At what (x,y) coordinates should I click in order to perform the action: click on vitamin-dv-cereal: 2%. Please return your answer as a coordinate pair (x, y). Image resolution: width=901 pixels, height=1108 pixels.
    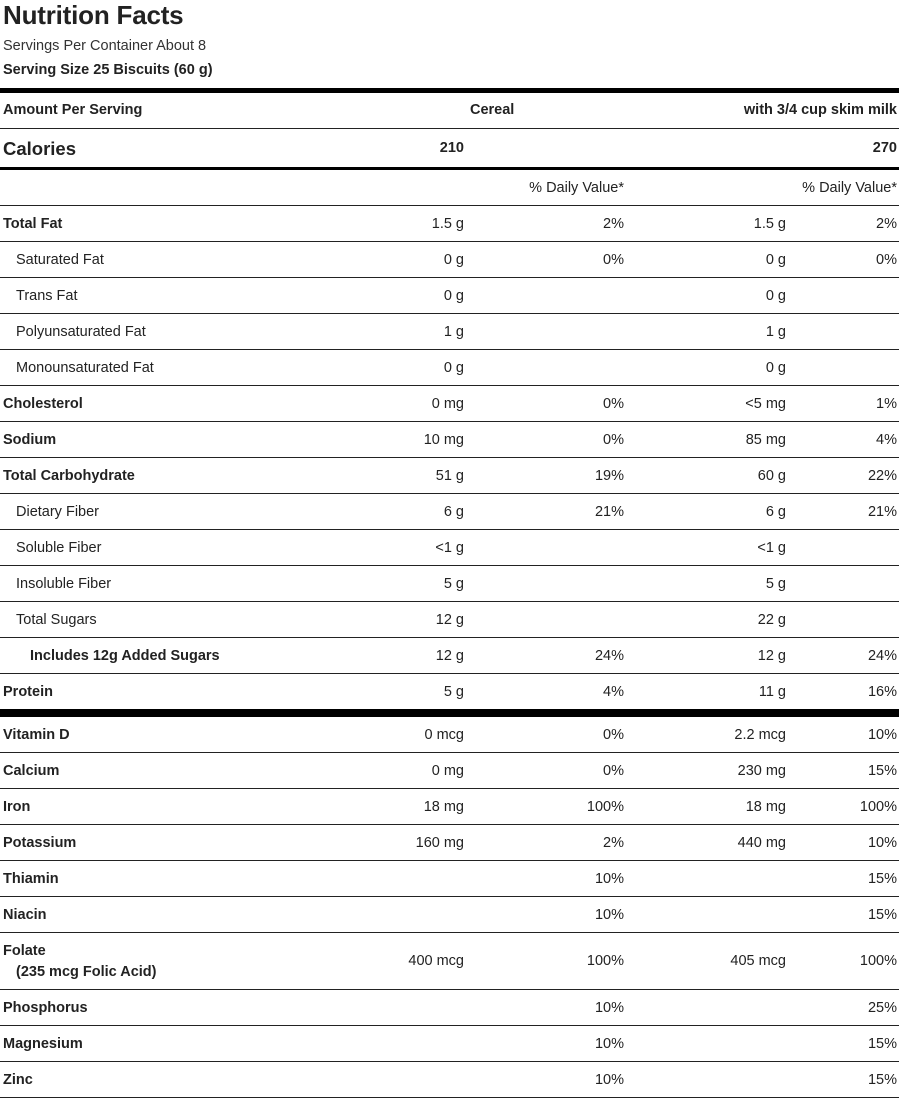
    Looking at the image, I should click on (613, 843).